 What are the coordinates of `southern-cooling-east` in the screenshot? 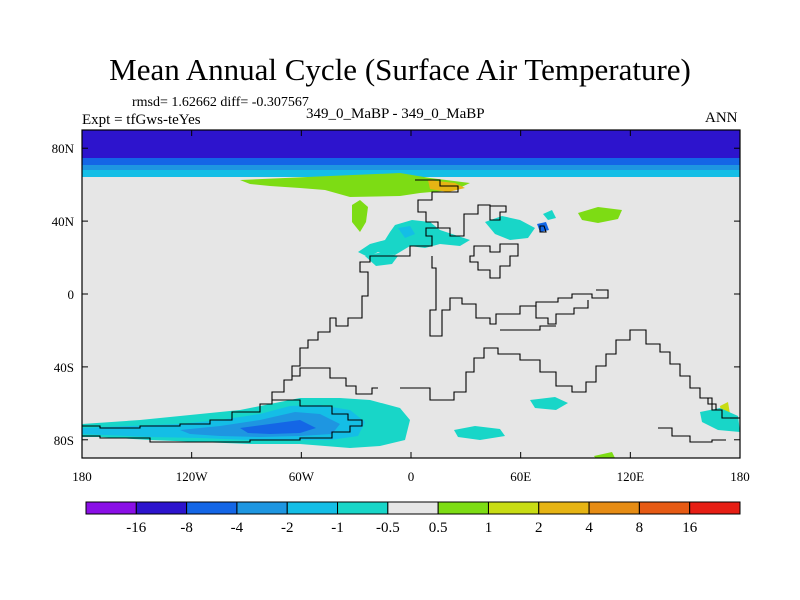 It's located at (720, 420).